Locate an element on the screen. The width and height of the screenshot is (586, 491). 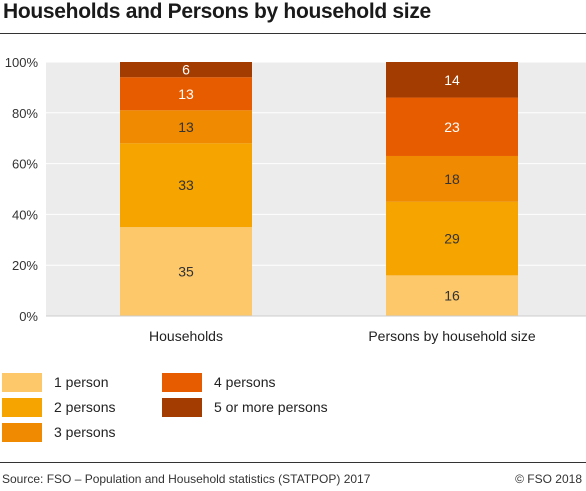
title-divider is located at coordinates (293, 33).